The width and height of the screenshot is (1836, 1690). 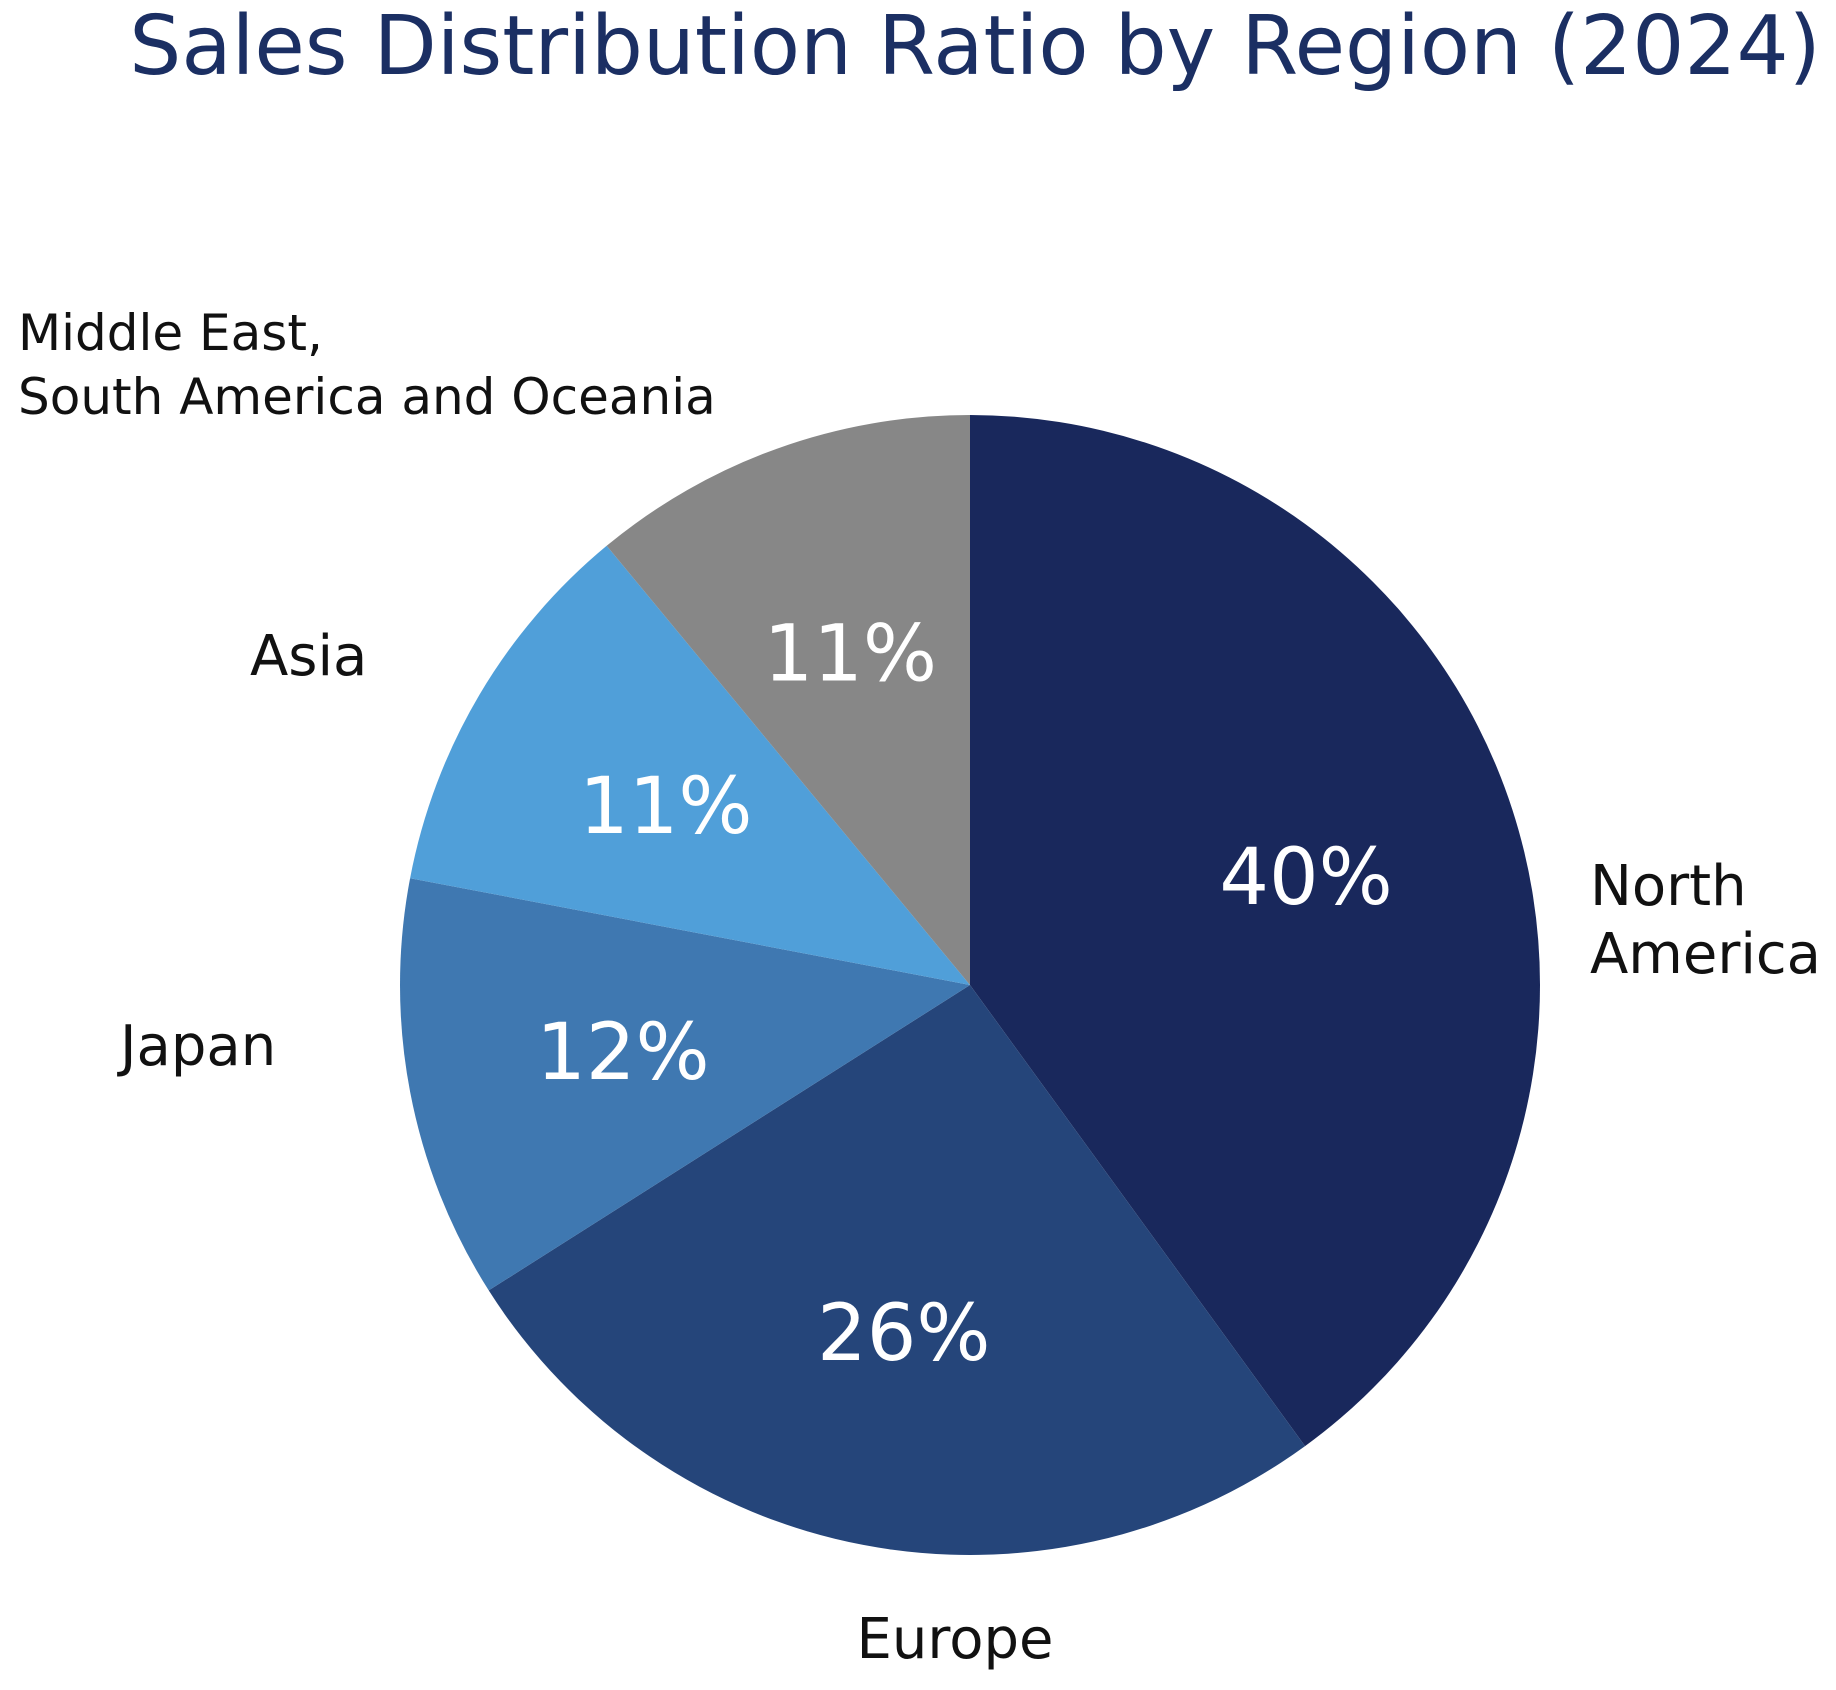 I want to click on value-label-asia: 11%, so click(x=665, y=807).